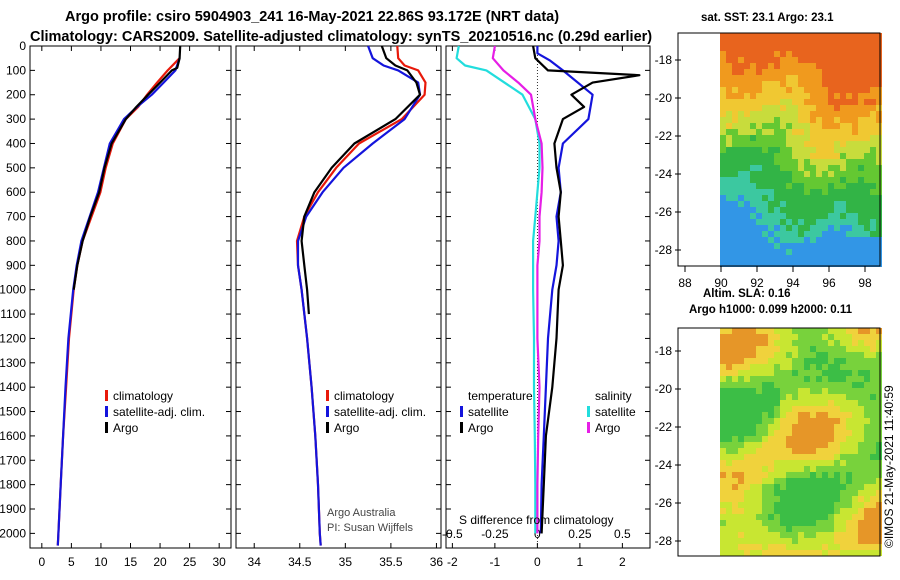  Describe the element at coordinates (608, 428) in the screenshot. I see `legend-label-sal-argo: Argo` at that location.